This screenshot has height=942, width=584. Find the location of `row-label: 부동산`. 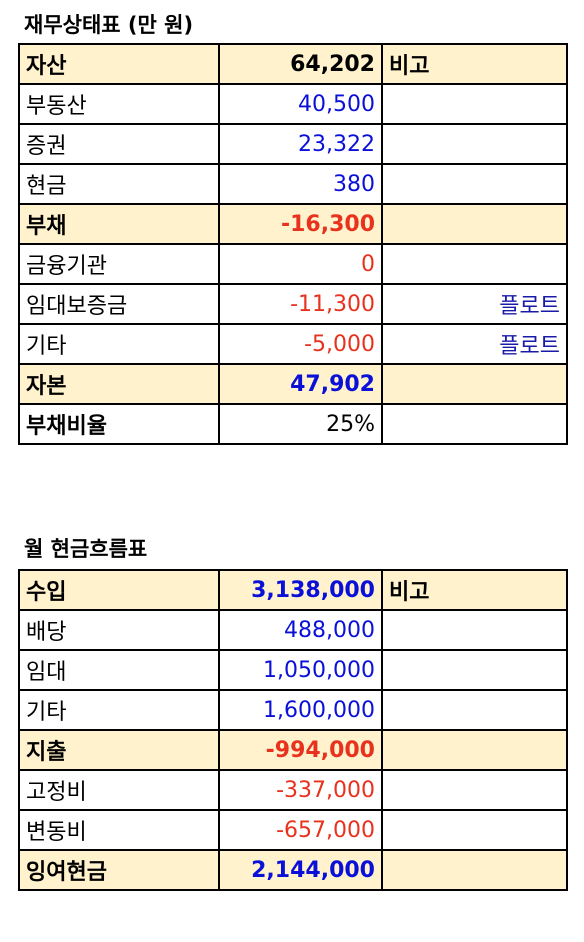

row-label: 부동산 is located at coordinates (119, 104).